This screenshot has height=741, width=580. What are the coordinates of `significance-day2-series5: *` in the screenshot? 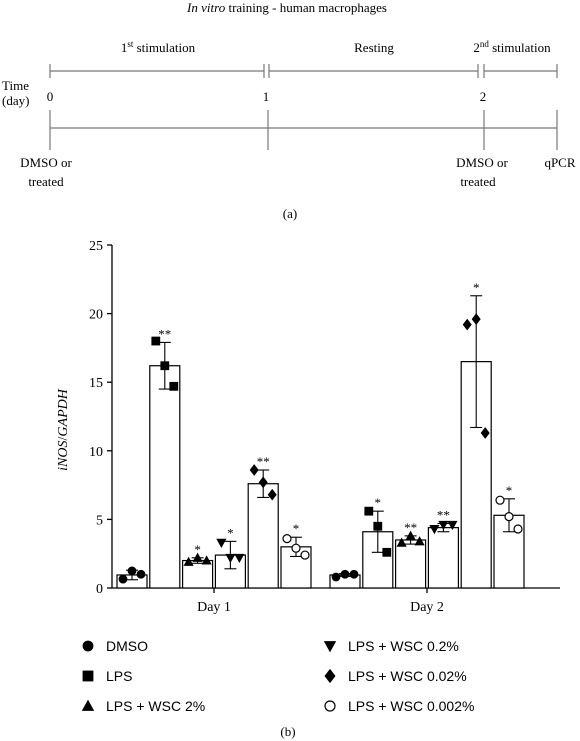 It's located at (476, 287).